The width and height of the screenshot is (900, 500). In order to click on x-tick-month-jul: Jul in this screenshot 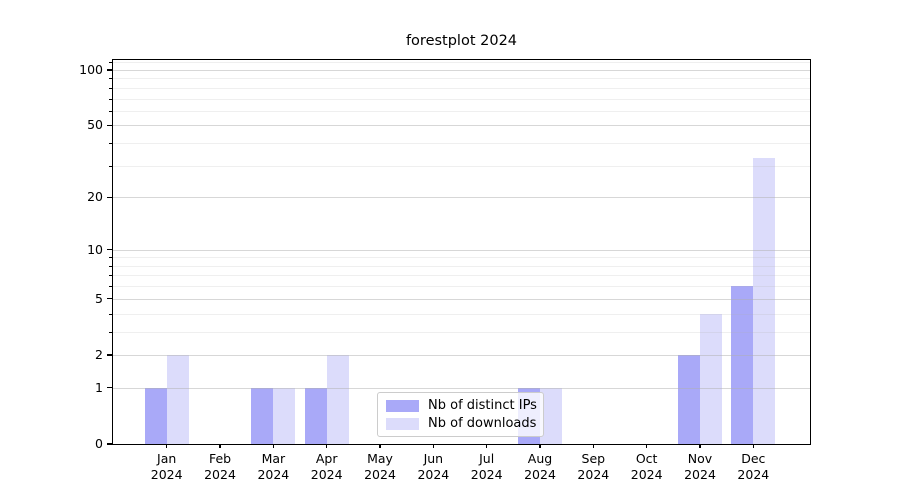, I will do `click(487, 458)`.